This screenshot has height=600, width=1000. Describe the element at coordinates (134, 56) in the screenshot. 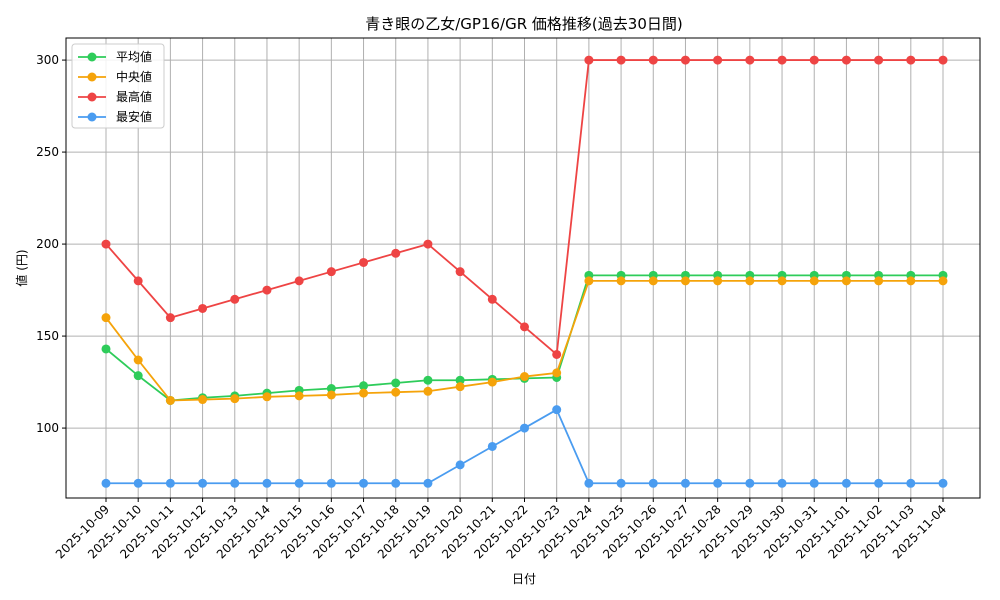

I see `legend-entry-0: 平均値` at that location.